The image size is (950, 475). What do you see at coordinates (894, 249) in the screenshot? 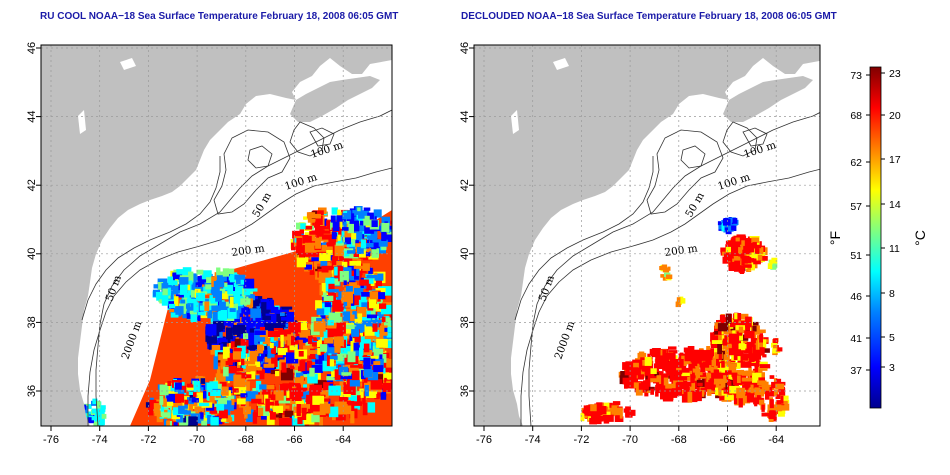
I see `colorbar-label-celsius: 11` at bounding box center [894, 249].